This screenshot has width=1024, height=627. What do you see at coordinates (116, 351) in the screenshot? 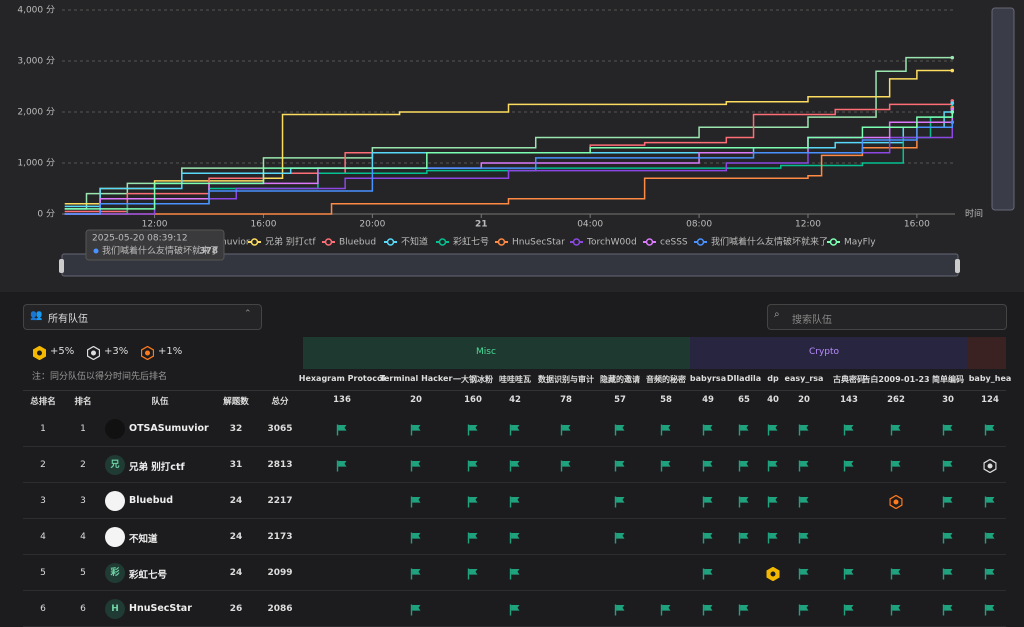
I see `bonus-label: +3%` at bounding box center [116, 351].